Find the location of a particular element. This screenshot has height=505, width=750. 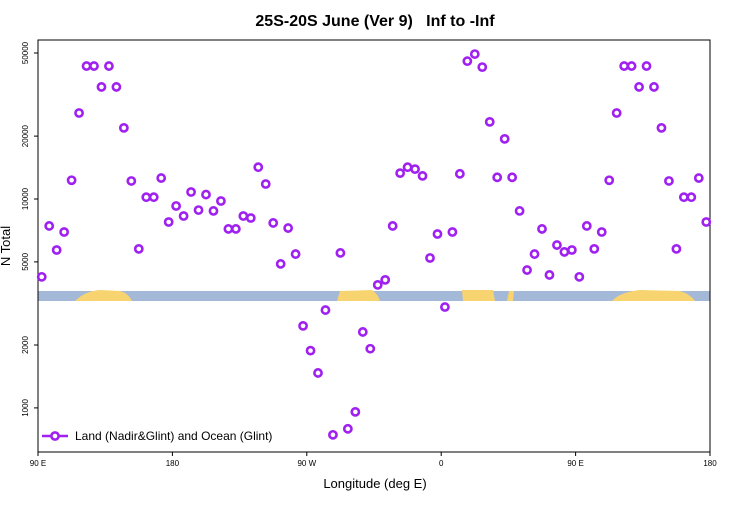

y-tick-label: 5000 is located at coordinates (25, 261).